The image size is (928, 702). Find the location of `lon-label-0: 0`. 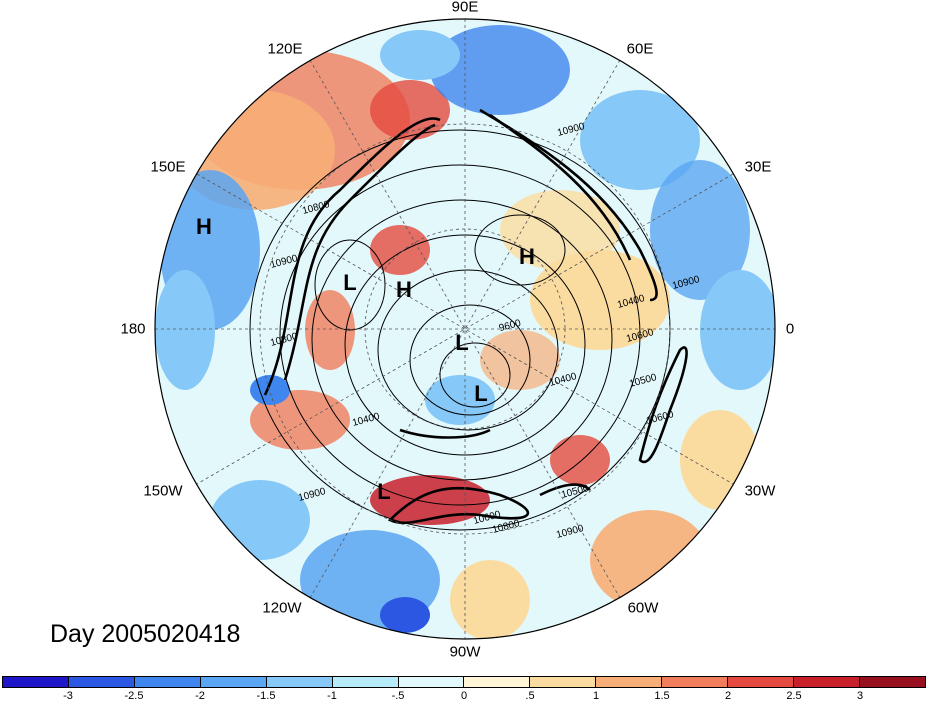

lon-label-0: 0 is located at coordinates (790, 329).